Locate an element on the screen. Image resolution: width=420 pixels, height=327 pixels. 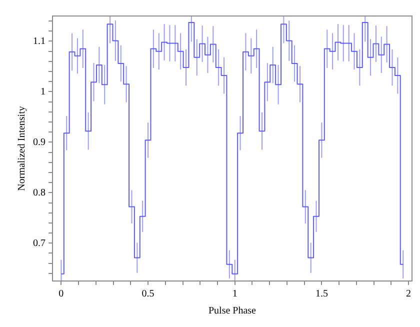
x-tick-label: 0 is located at coordinates (61, 294).